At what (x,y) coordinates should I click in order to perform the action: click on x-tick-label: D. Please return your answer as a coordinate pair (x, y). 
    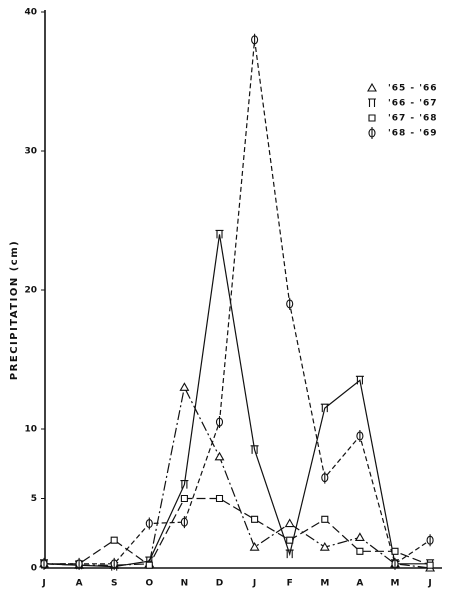
    Looking at the image, I should click on (219, 584).